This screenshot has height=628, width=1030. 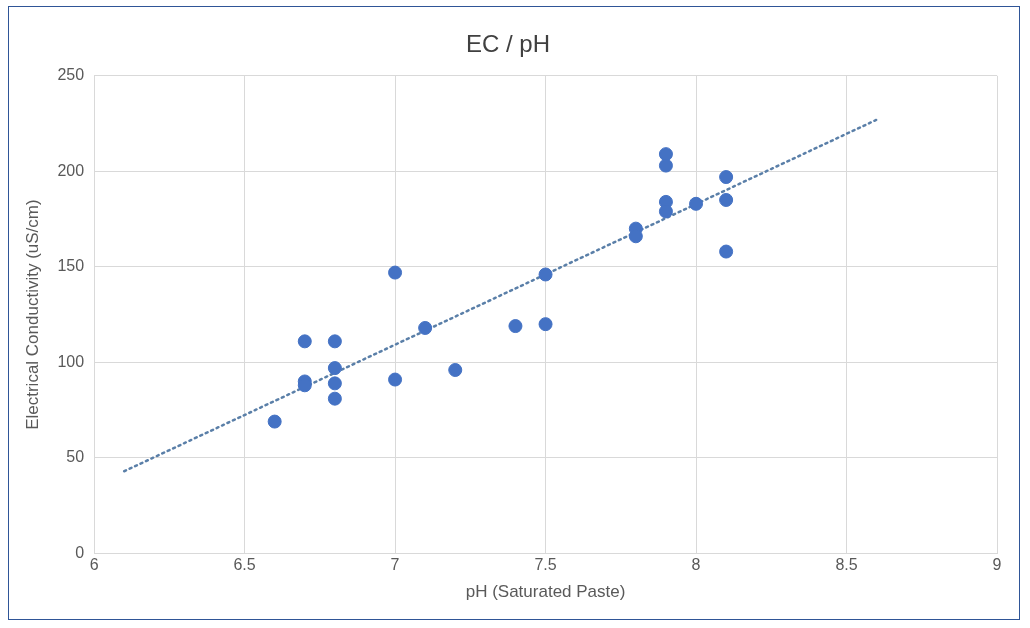 I want to click on y-tick-label: 200, so click(x=71, y=170).